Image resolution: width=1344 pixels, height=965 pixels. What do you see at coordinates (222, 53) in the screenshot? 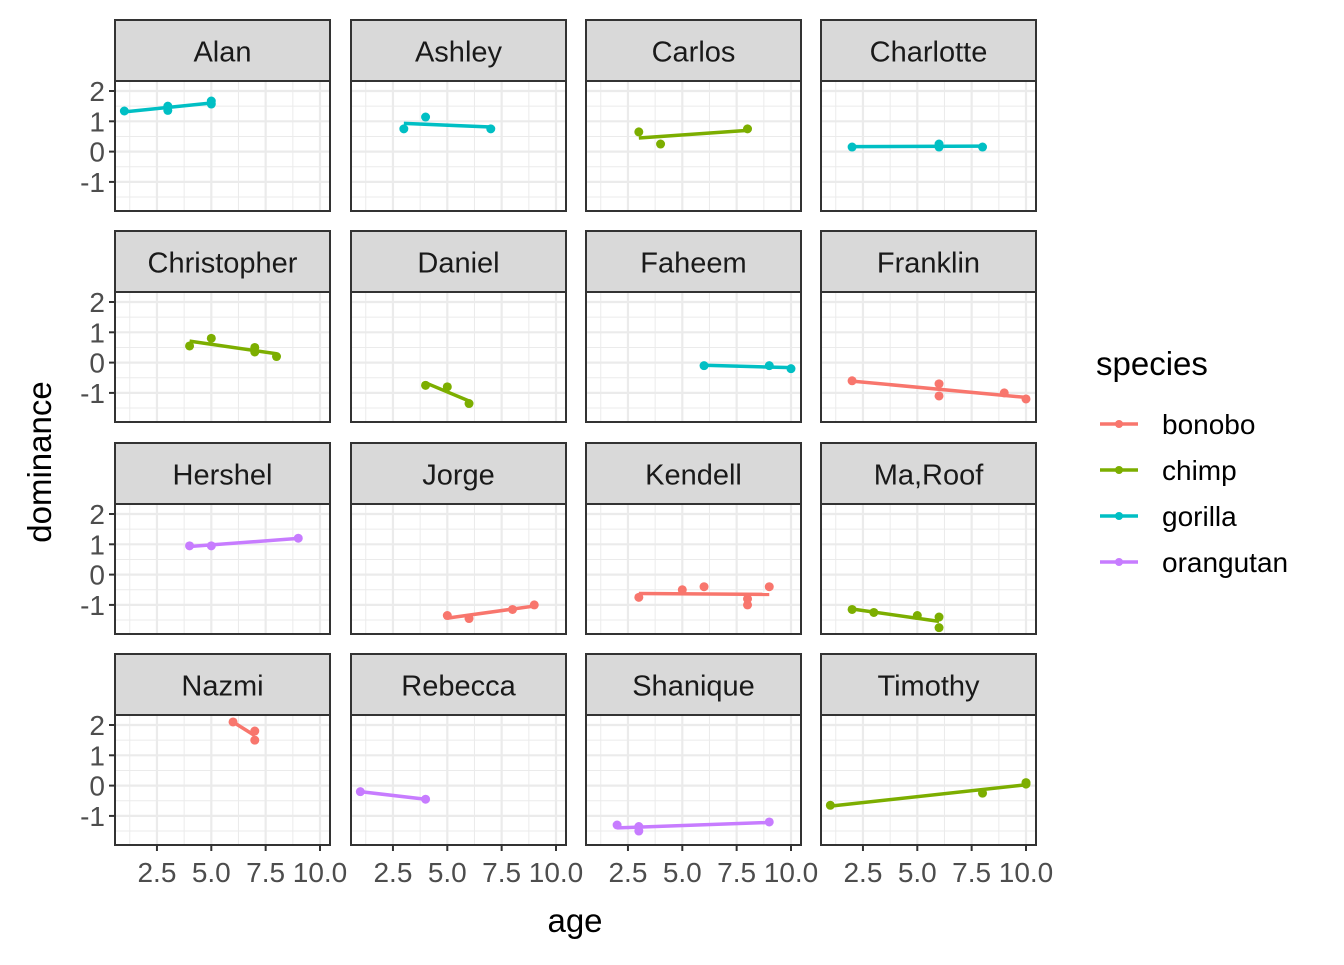
I see `facet-label: Alan` at bounding box center [222, 53].